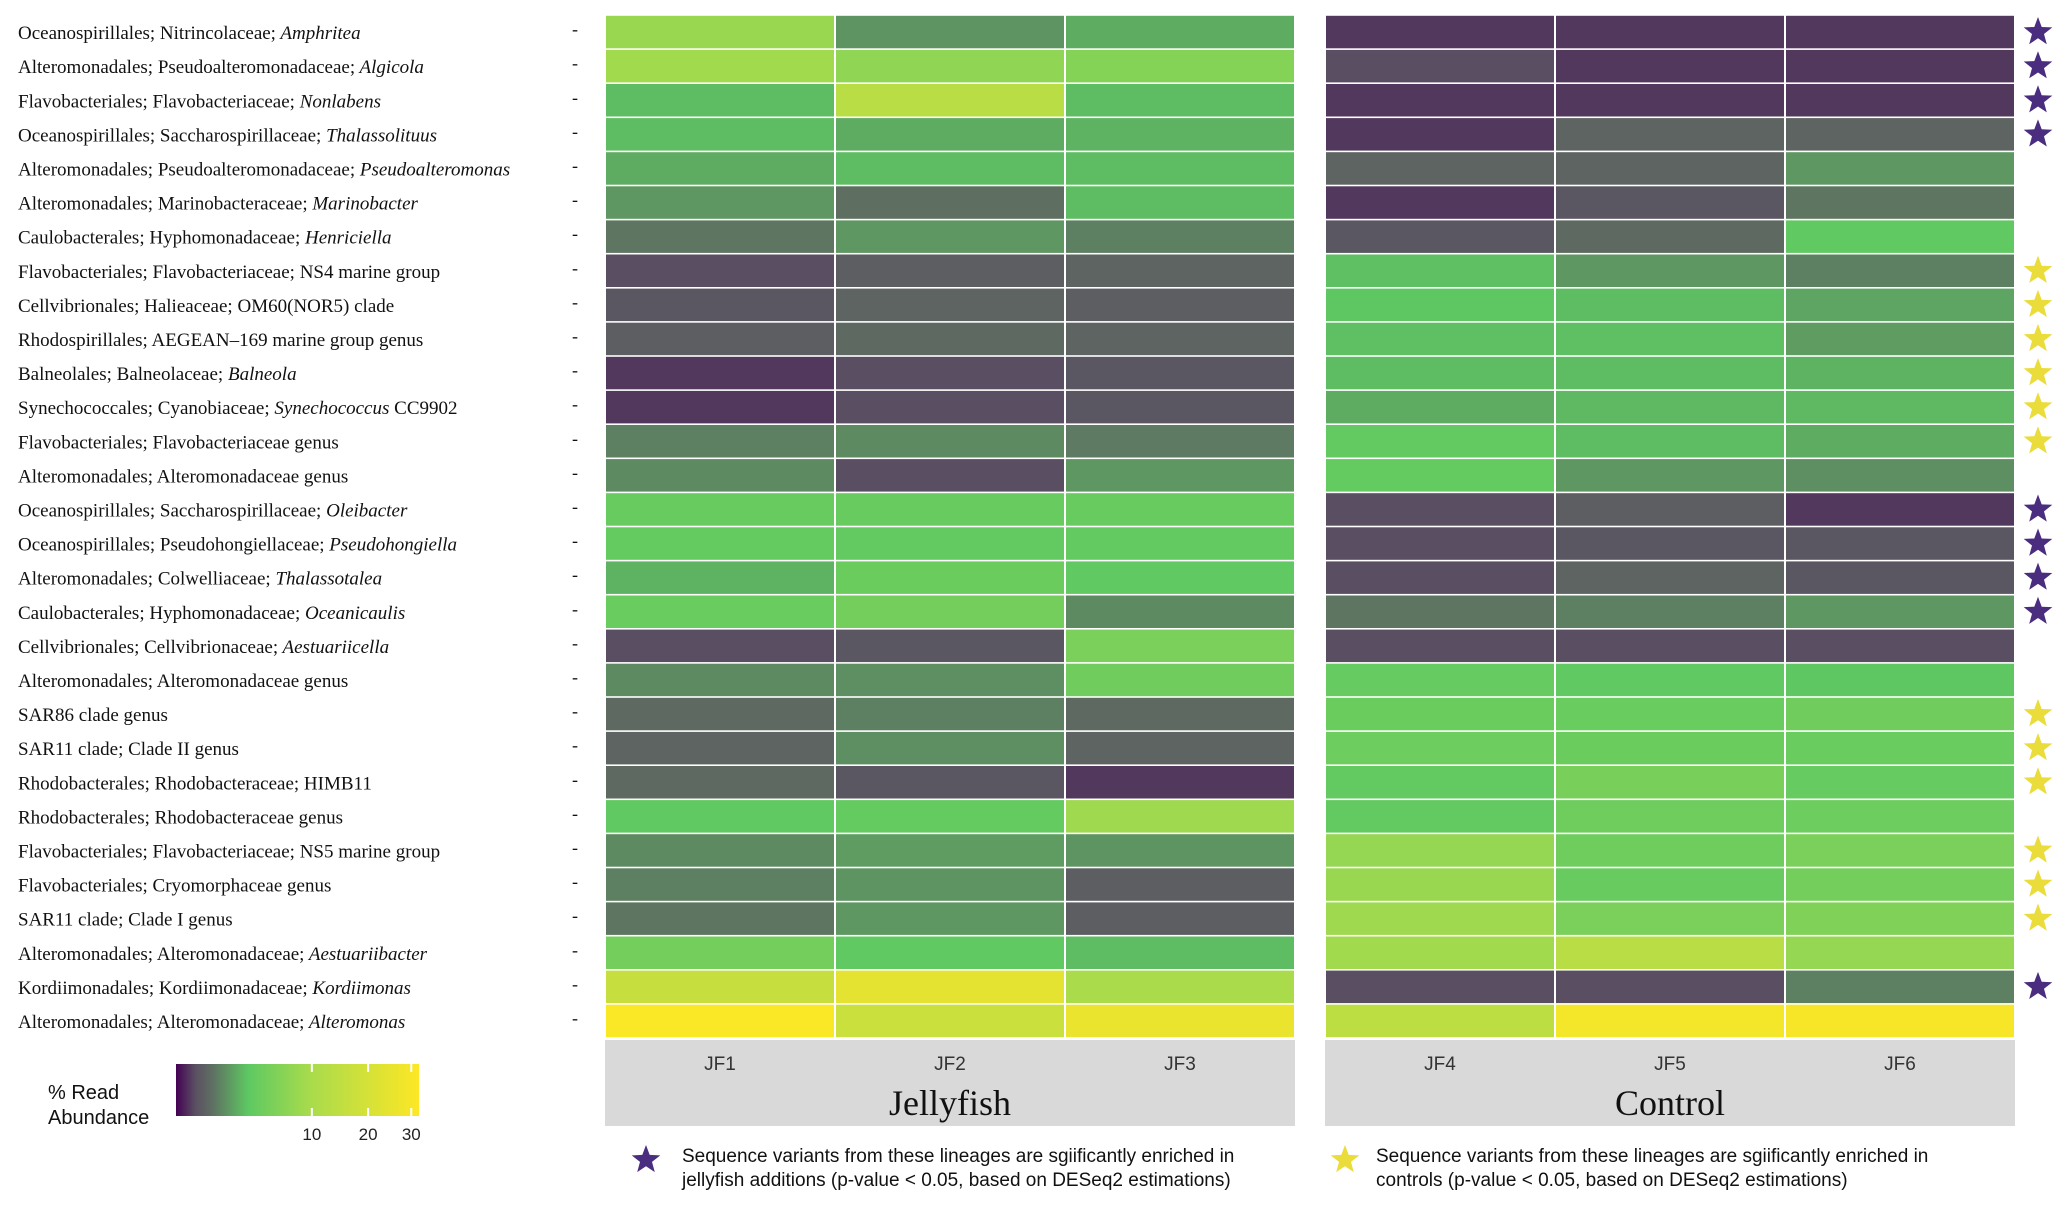  I want to click on color-scale-bar, so click(297, 1090).